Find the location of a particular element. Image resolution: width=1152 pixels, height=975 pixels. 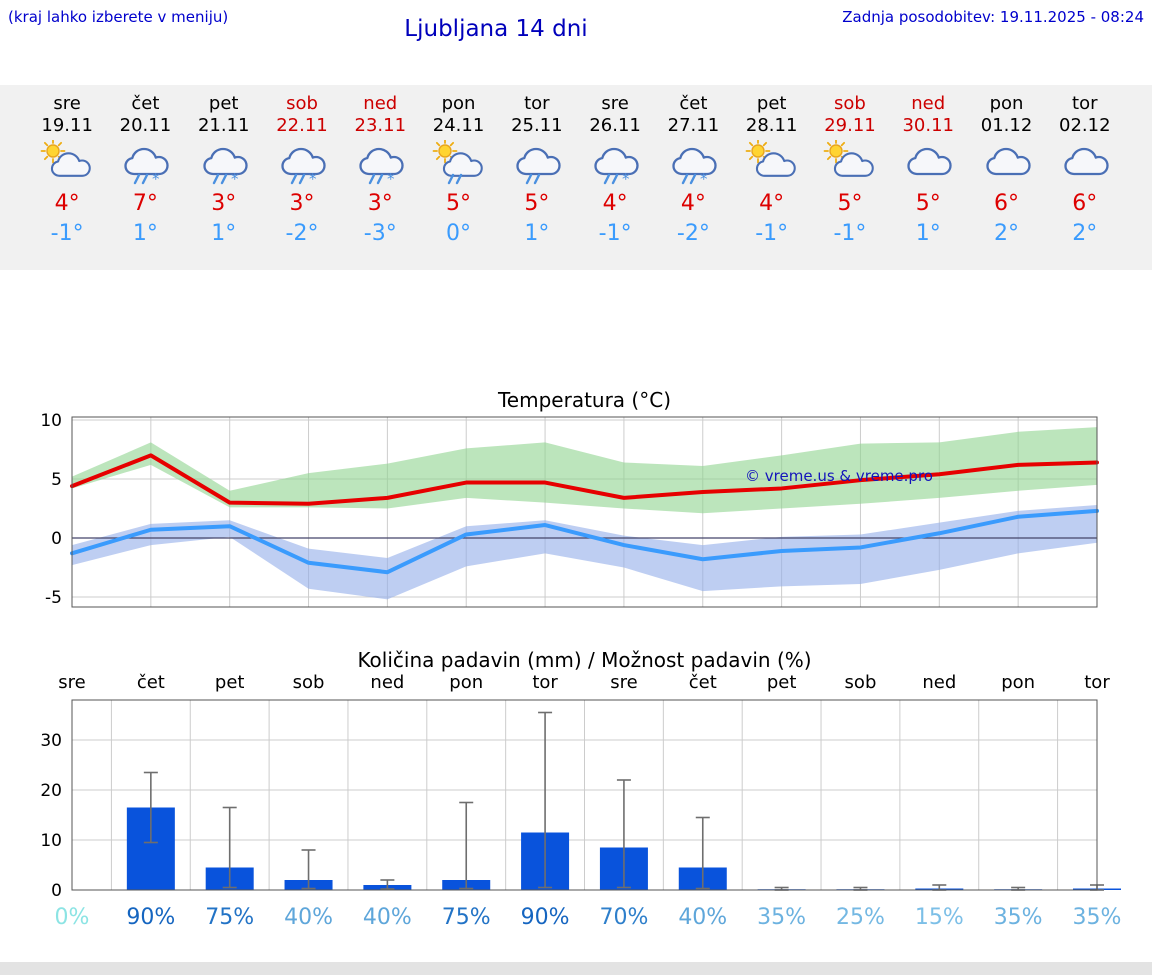

temp-min: -1° is located at coordinates (850, 233).